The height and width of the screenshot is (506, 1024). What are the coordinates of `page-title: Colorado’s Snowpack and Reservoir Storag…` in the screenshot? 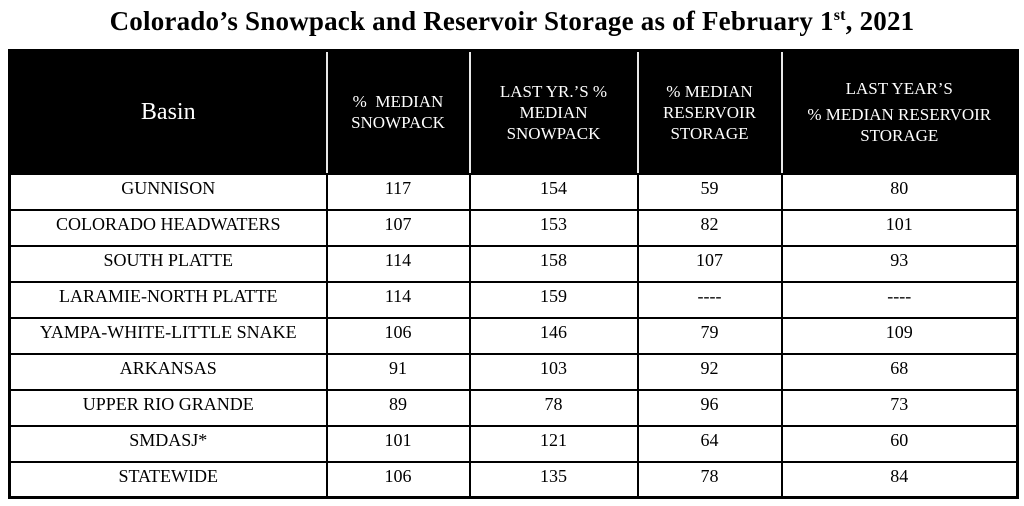 It's located at (512, 21).